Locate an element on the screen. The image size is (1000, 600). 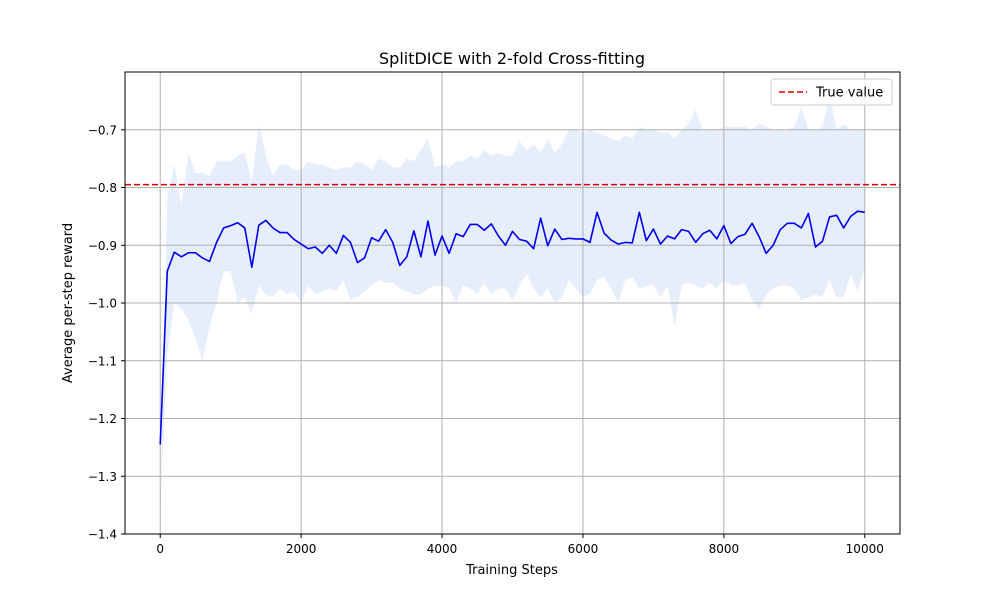
y-axis-label: Average per-step reward is located at coordinates (68, 303).